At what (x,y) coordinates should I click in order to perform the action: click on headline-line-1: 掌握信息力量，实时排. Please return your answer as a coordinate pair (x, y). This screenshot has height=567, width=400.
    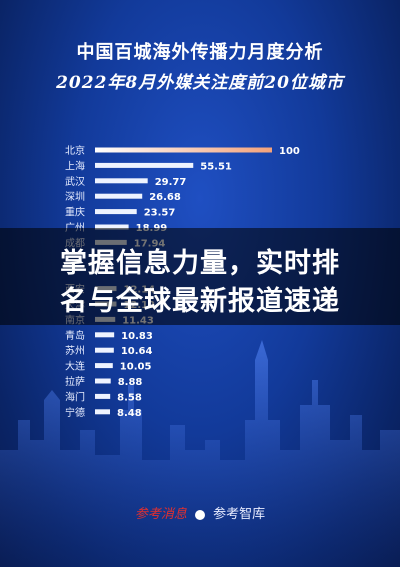
    Looking at the image, I should click on (200, 263).